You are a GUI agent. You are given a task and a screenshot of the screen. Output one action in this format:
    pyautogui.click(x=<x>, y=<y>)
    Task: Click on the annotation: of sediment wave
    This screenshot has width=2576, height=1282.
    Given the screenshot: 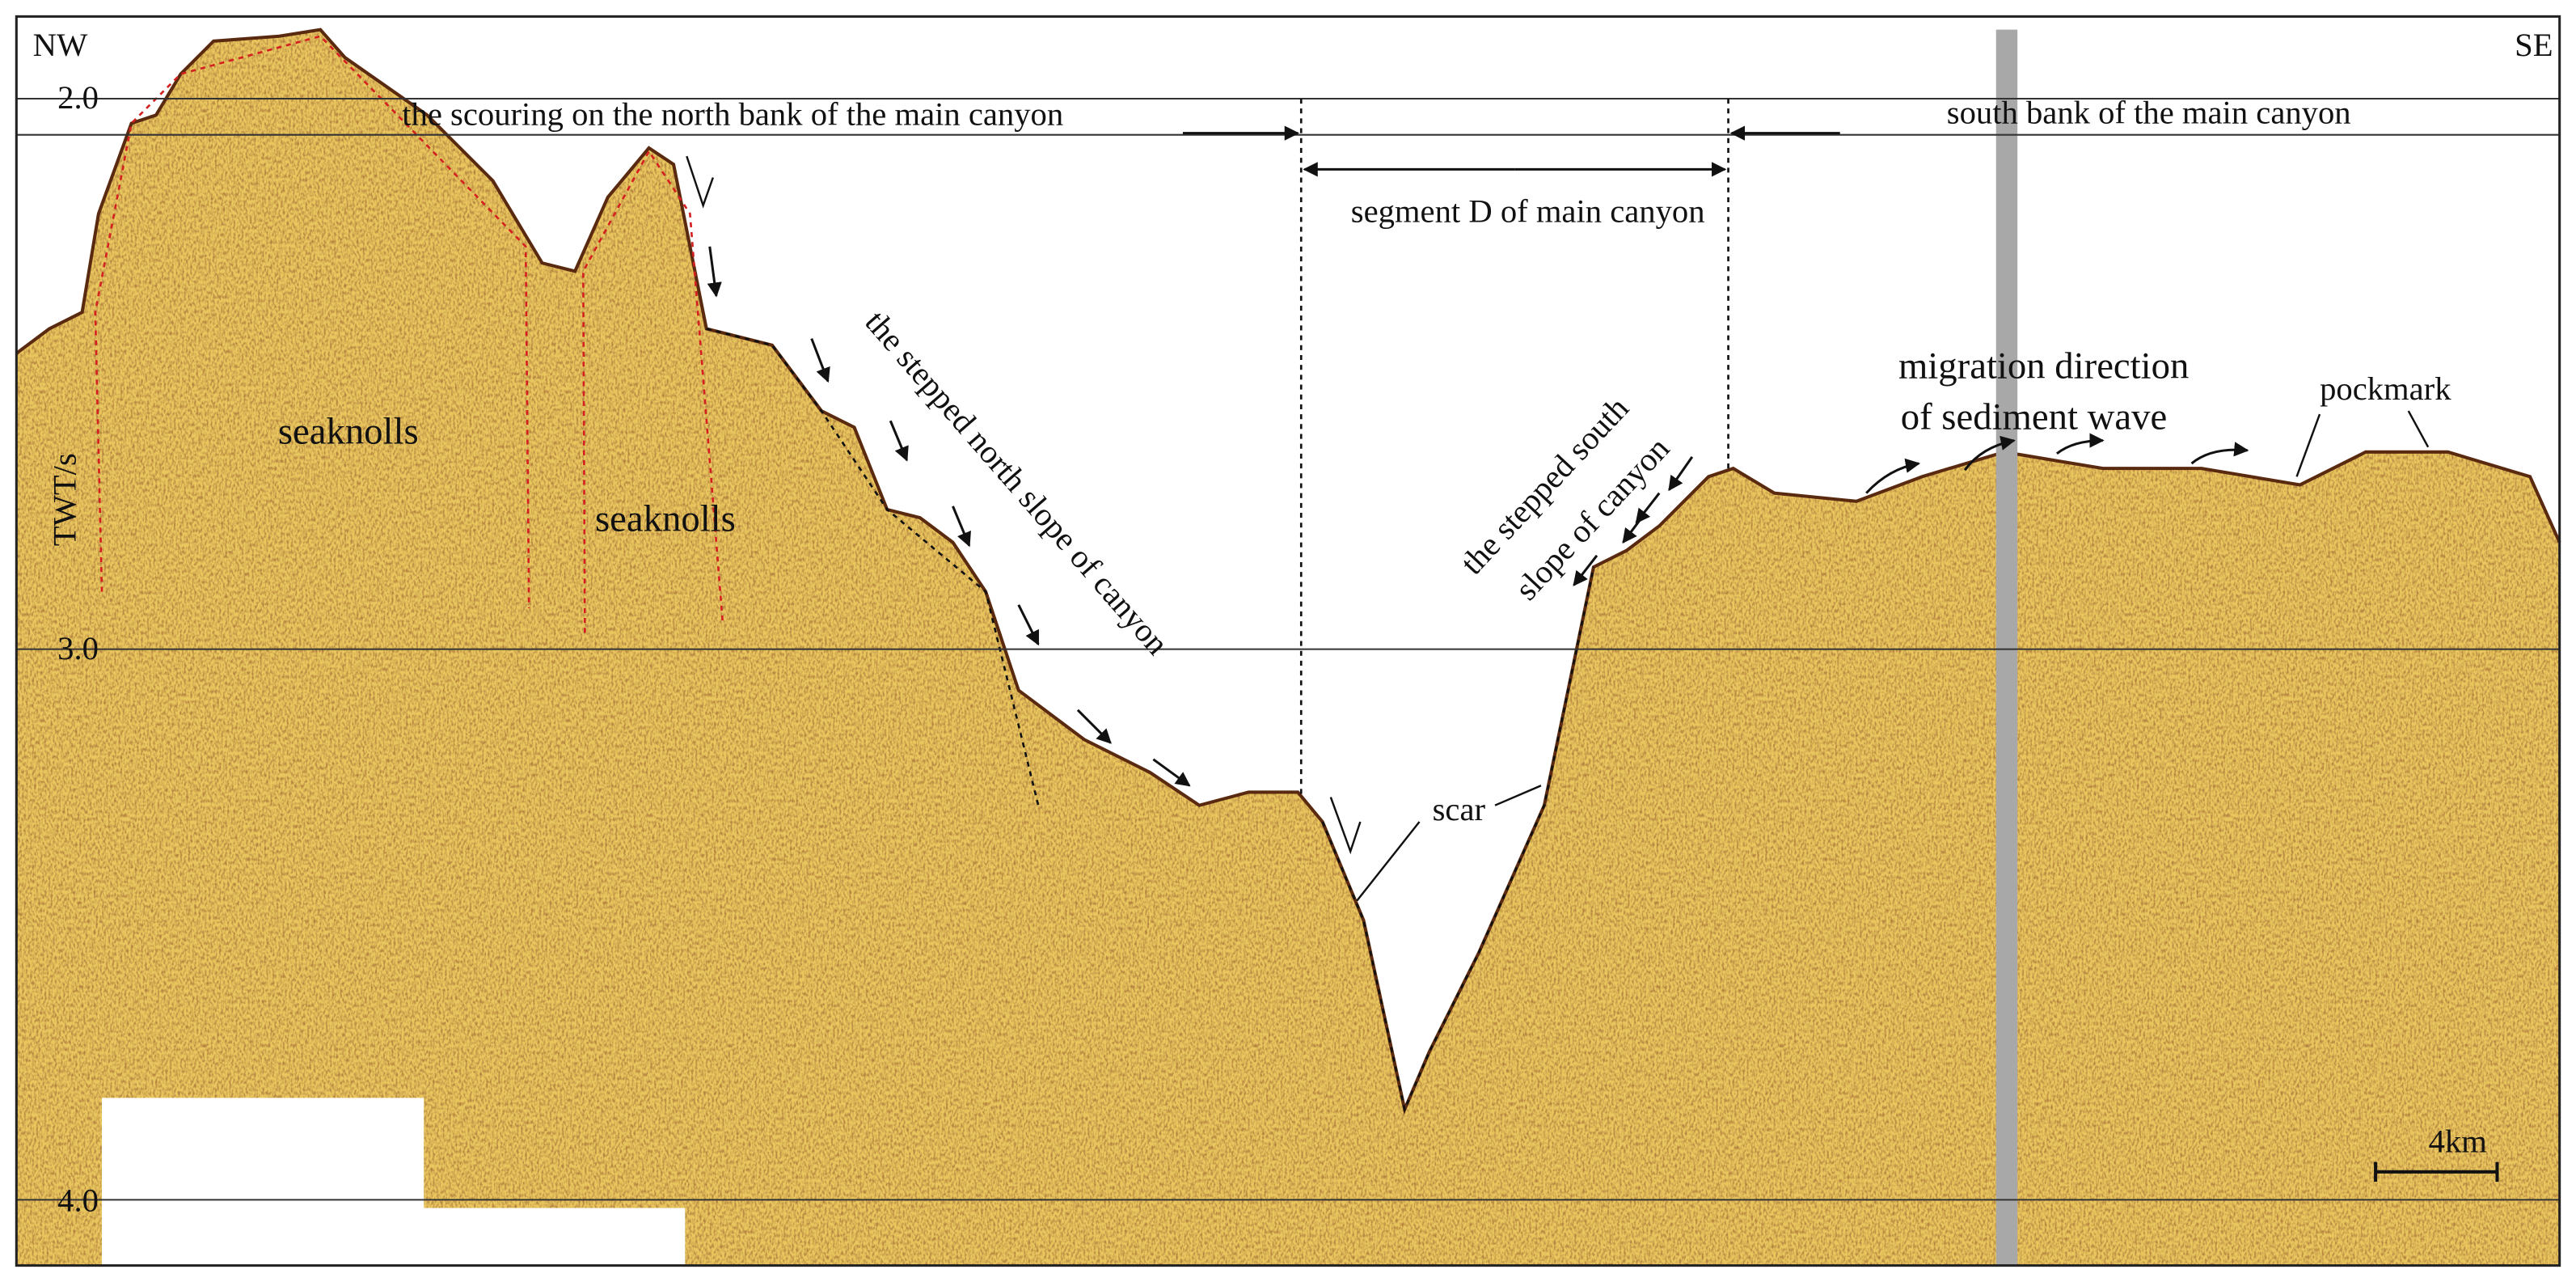 What is the action you would take?
    pyautogui.click(x=2035, y=417)
    